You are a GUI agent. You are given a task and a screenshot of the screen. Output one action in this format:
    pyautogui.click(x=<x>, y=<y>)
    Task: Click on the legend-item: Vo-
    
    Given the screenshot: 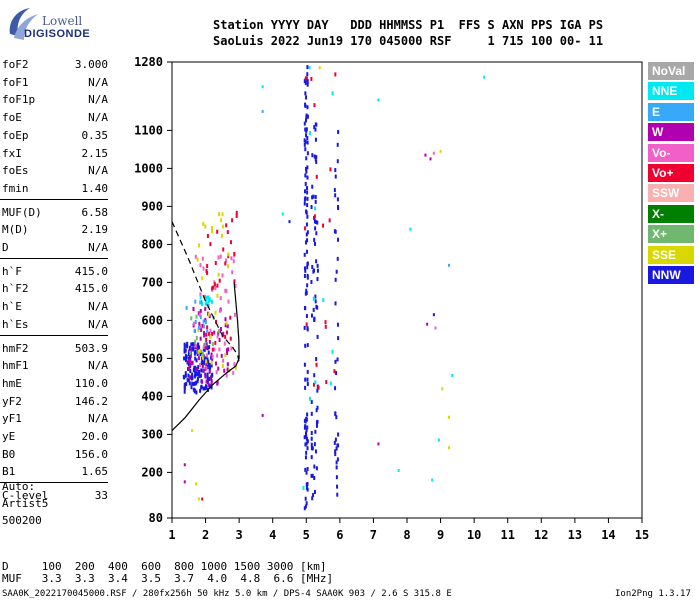 What is the action you would take?
    pyautogui.click(x=671, y=152)
    